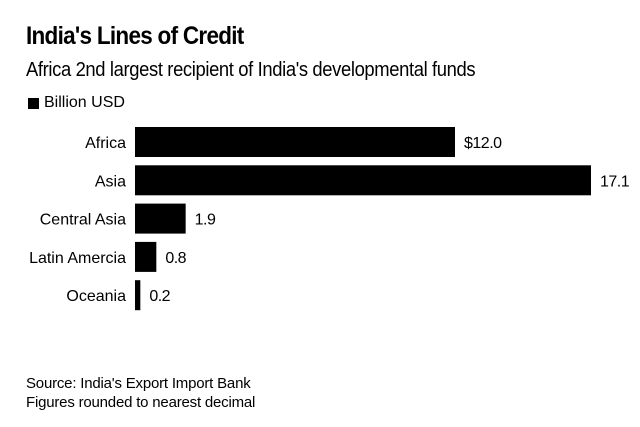  What do you see at coordinates (105, 143) in the screenshot?
I see `category-label: Africa` at bounding box center [105, 143].